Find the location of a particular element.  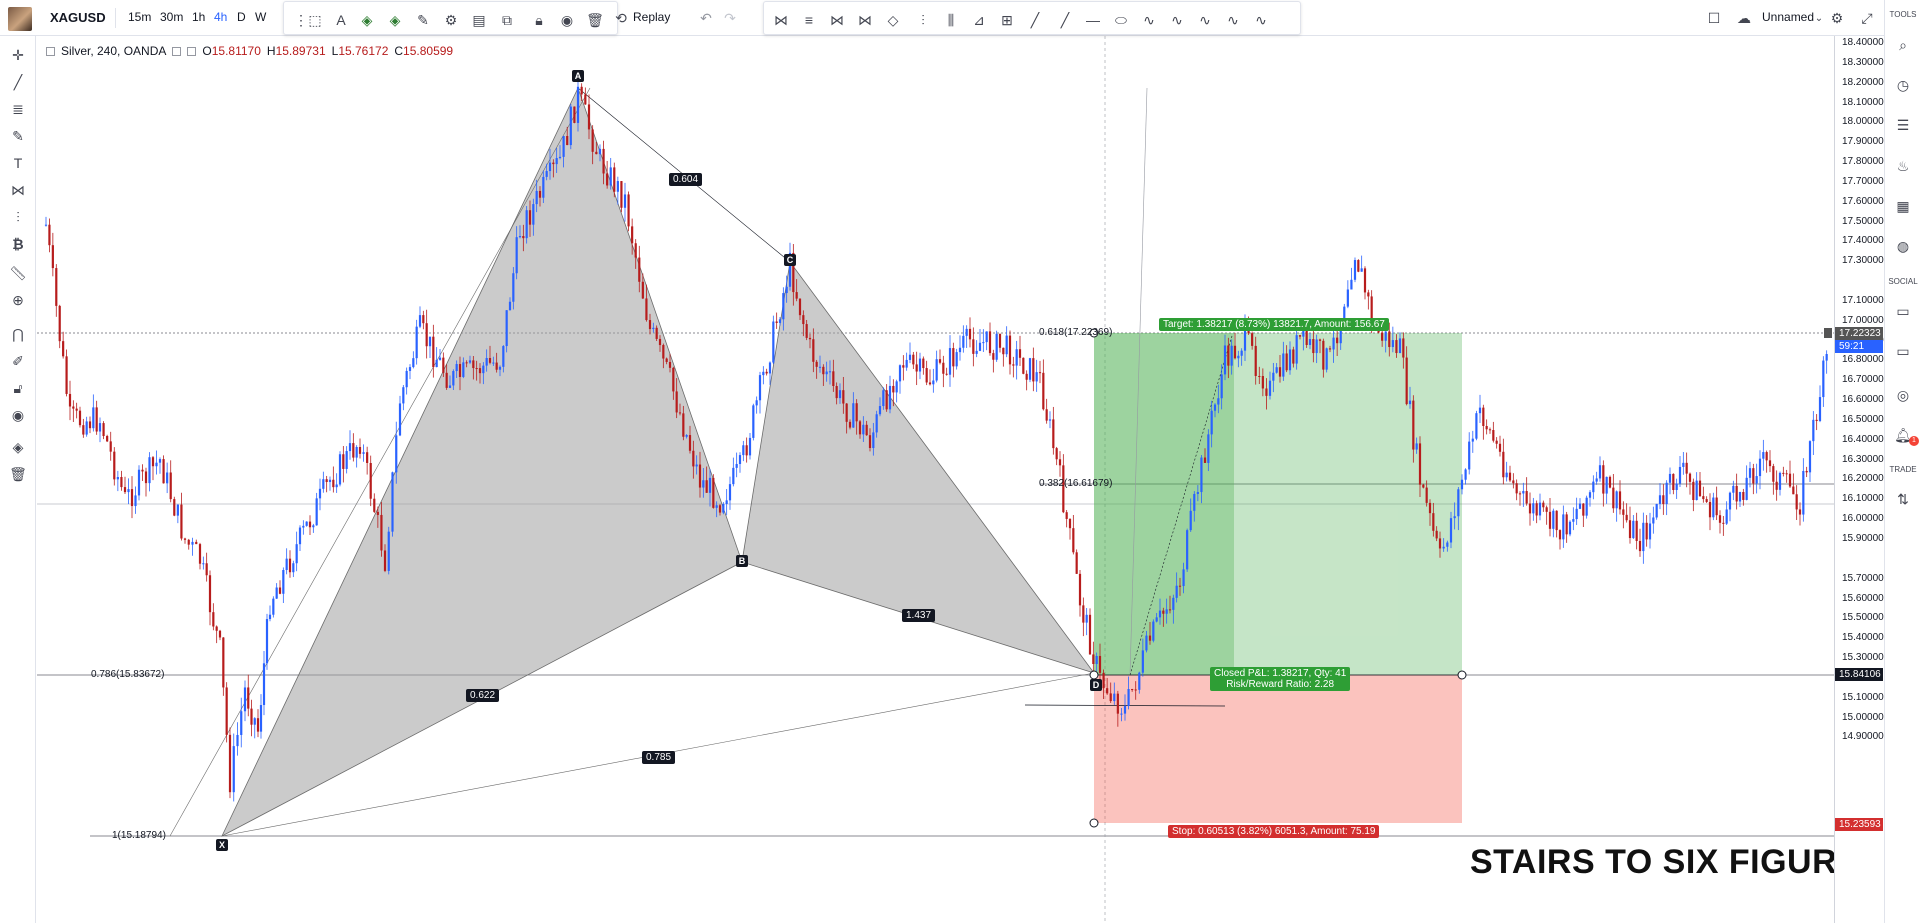

wave-abc-icon: ∿ is located at coordinates (1233, 19).